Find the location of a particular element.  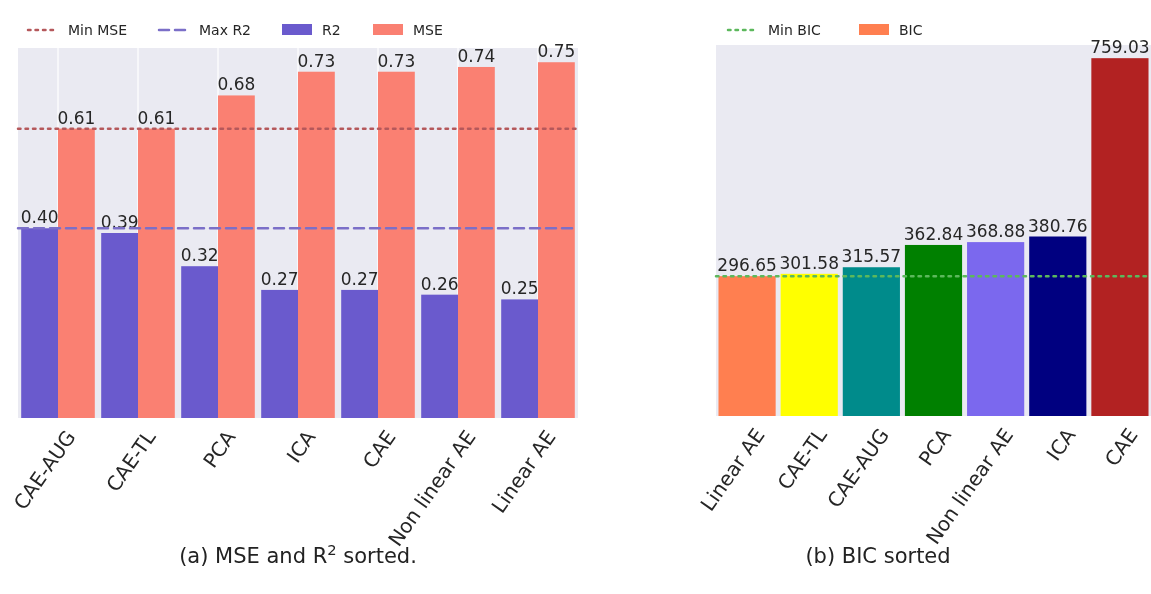

data-label: 0.75 is located at coordinates (556, 51).